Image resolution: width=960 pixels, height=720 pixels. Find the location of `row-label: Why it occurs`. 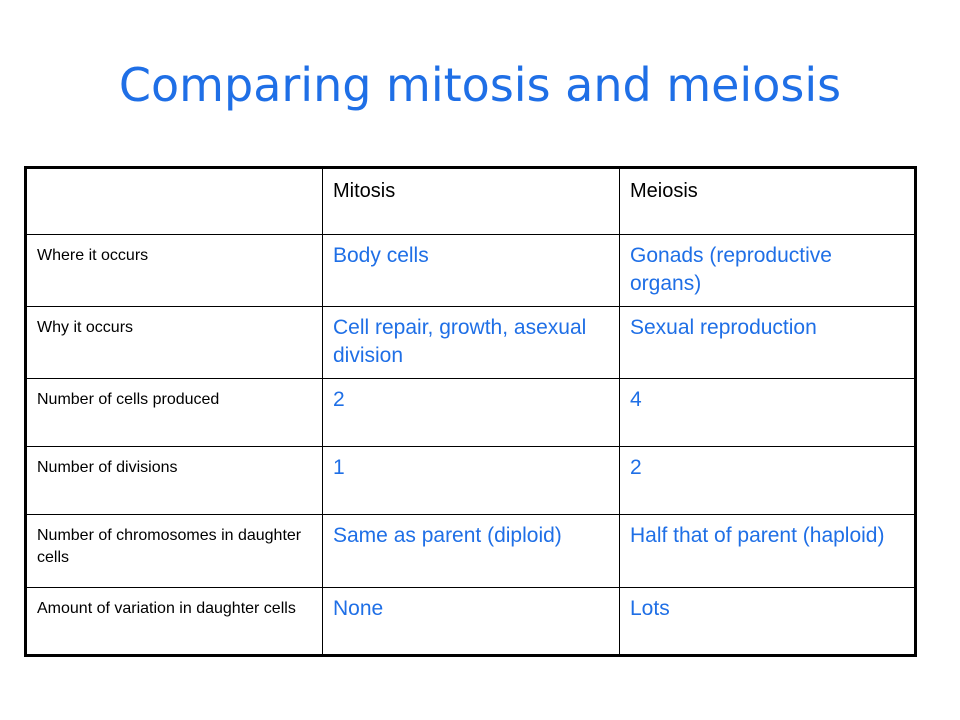

row-label: Why it occurs is located at coordinates (85, 327).